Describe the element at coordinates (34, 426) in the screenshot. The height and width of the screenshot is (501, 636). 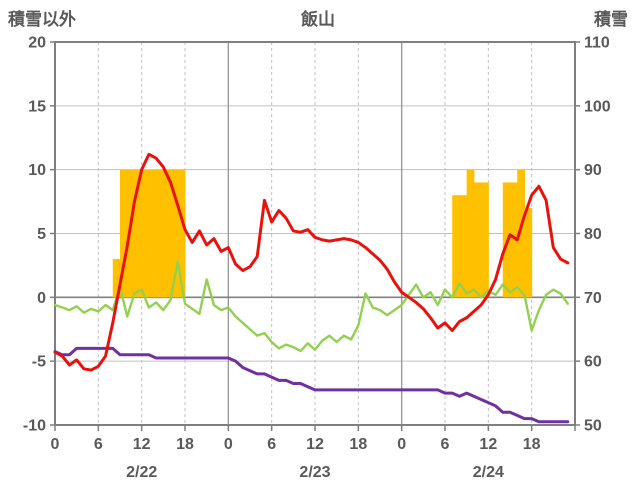
I see `left-axis-tick-label: -10` at that location.